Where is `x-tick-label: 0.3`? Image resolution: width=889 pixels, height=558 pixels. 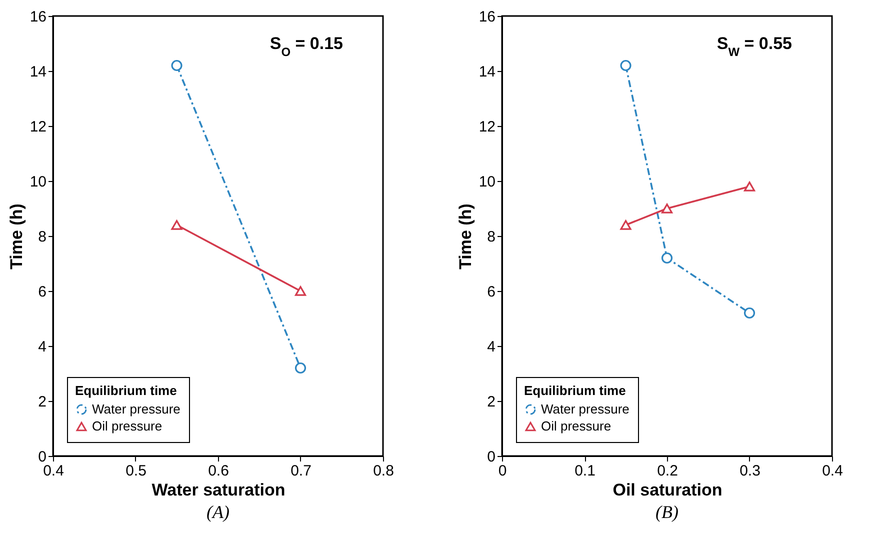 x-tick-label: 0.3 is located at coordinates (750, 471).